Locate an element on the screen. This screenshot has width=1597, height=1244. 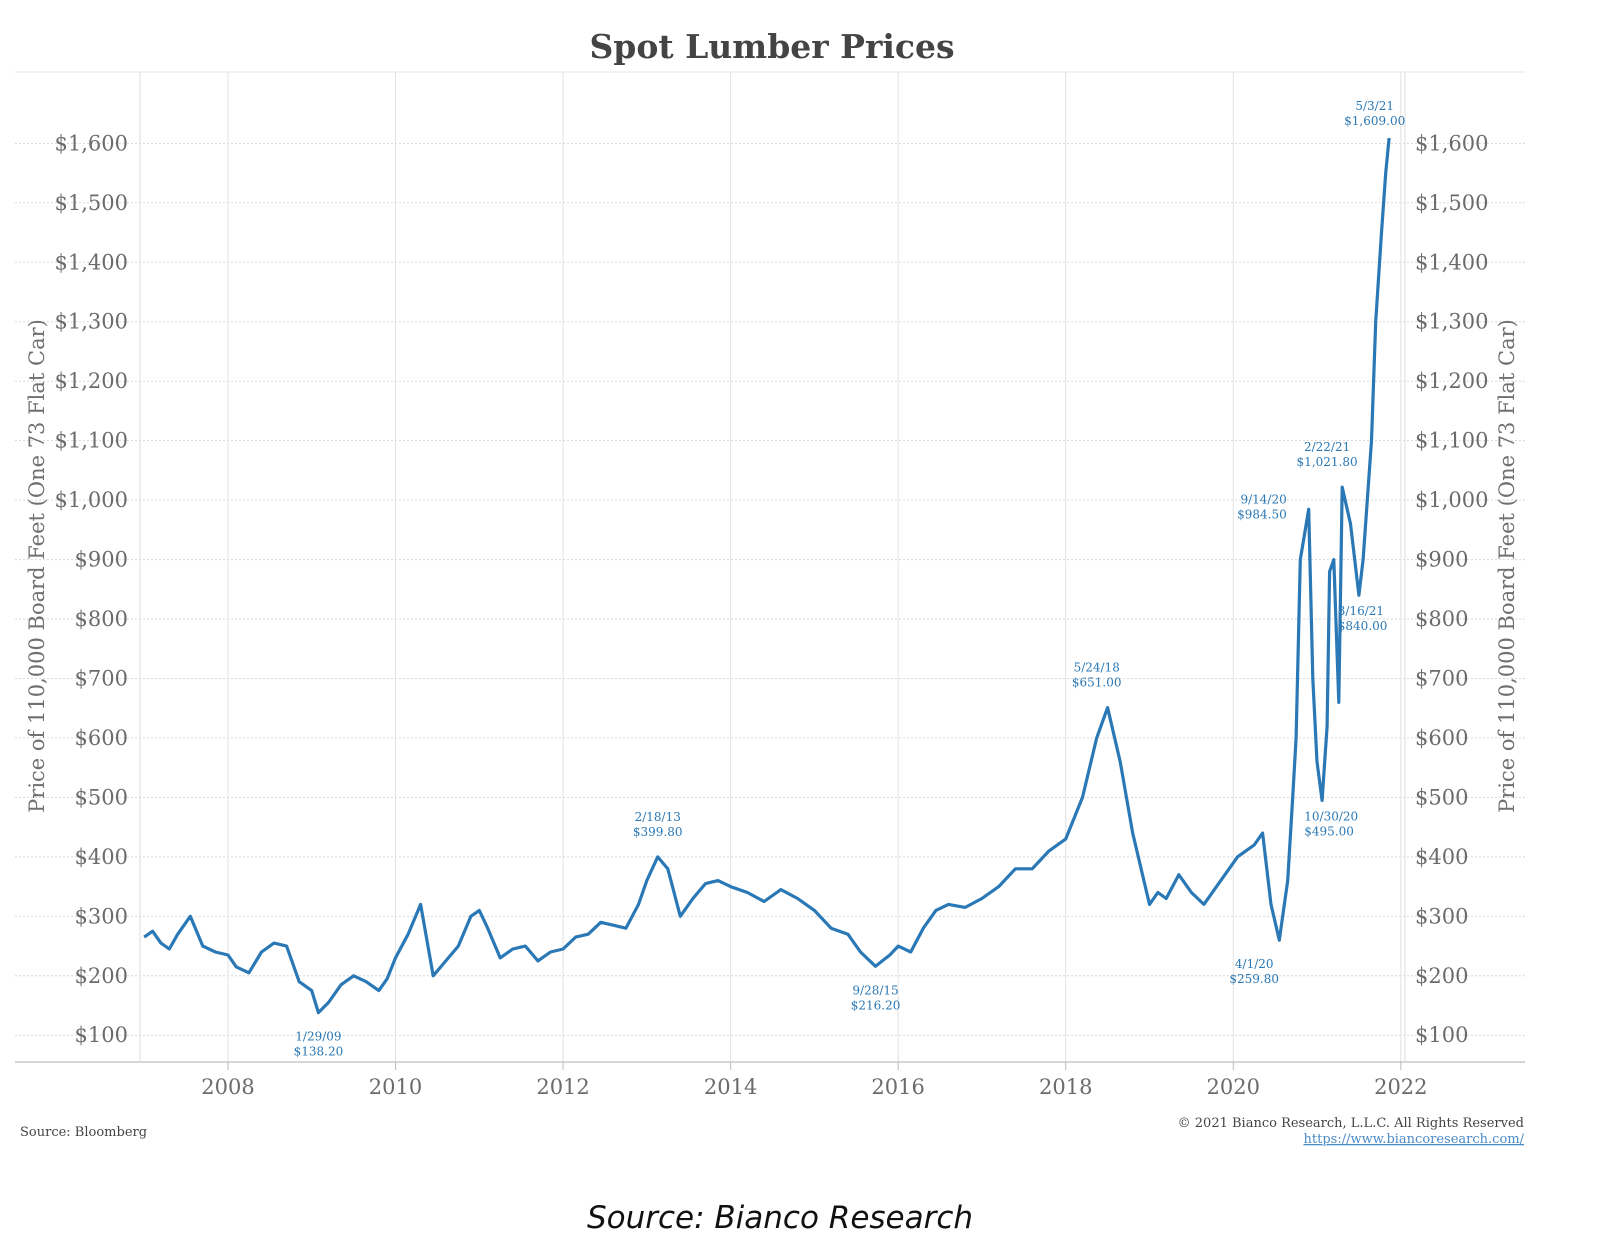
y-tick-label-left: $700 is located at coordinates (101, 678).